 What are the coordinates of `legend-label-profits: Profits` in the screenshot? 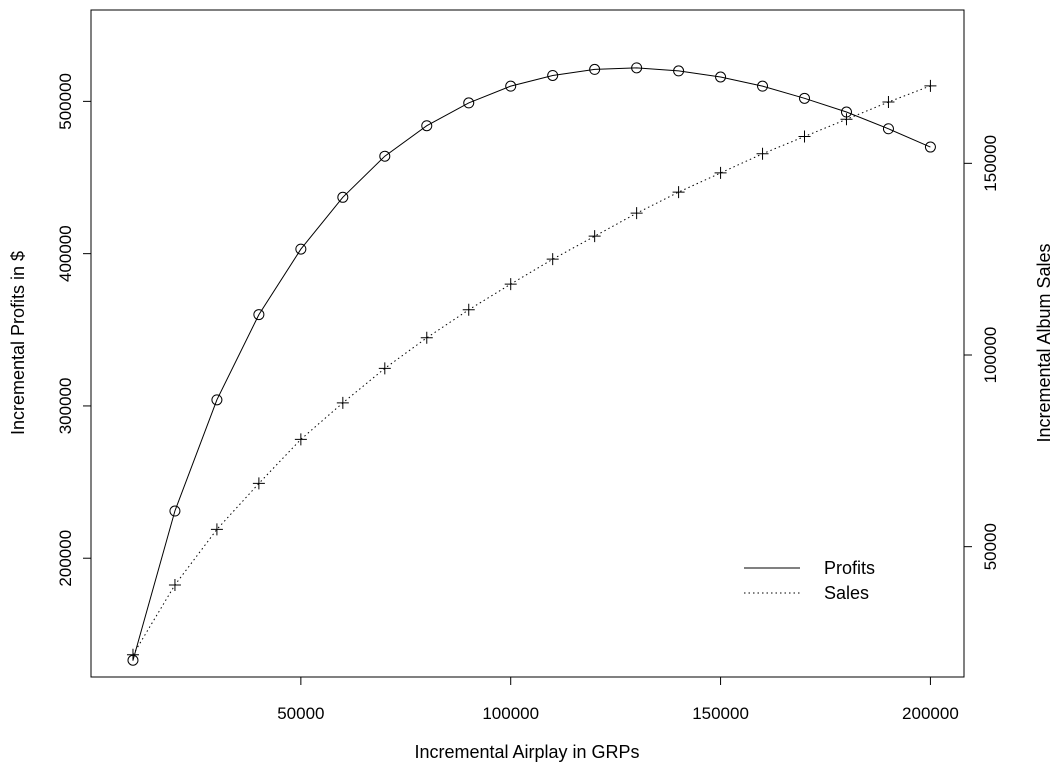 It's located at (849, 568).